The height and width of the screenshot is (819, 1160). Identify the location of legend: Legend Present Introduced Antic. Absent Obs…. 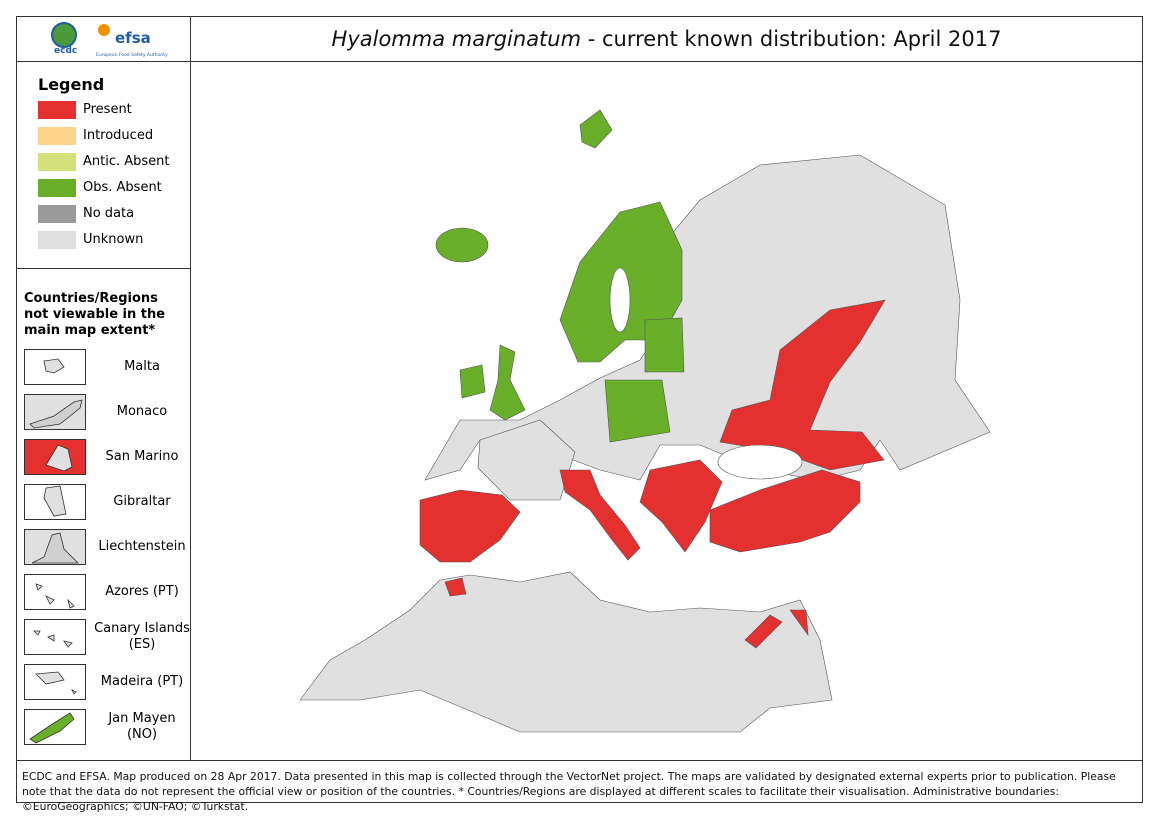
(103, 165).